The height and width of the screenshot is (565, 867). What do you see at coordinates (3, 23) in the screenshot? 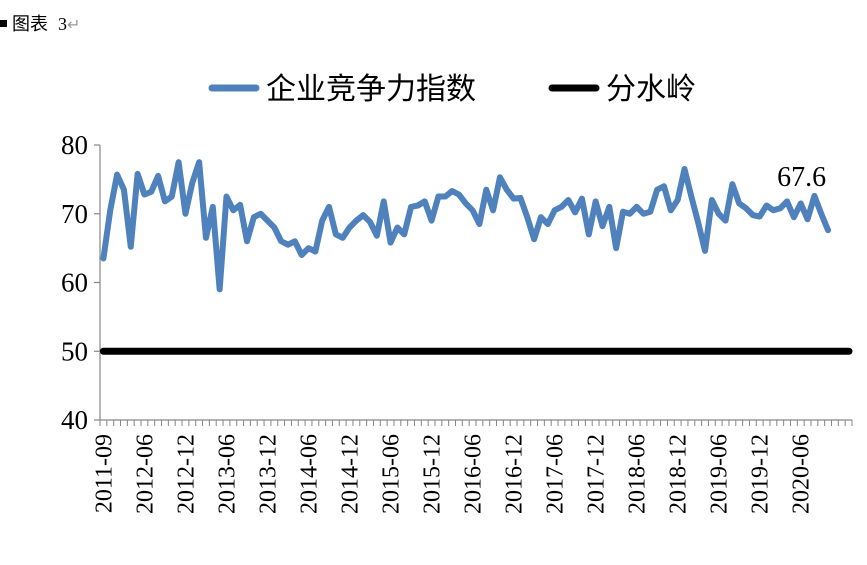
I see `caption-bullet-icon` at bounding box center [3, 23].